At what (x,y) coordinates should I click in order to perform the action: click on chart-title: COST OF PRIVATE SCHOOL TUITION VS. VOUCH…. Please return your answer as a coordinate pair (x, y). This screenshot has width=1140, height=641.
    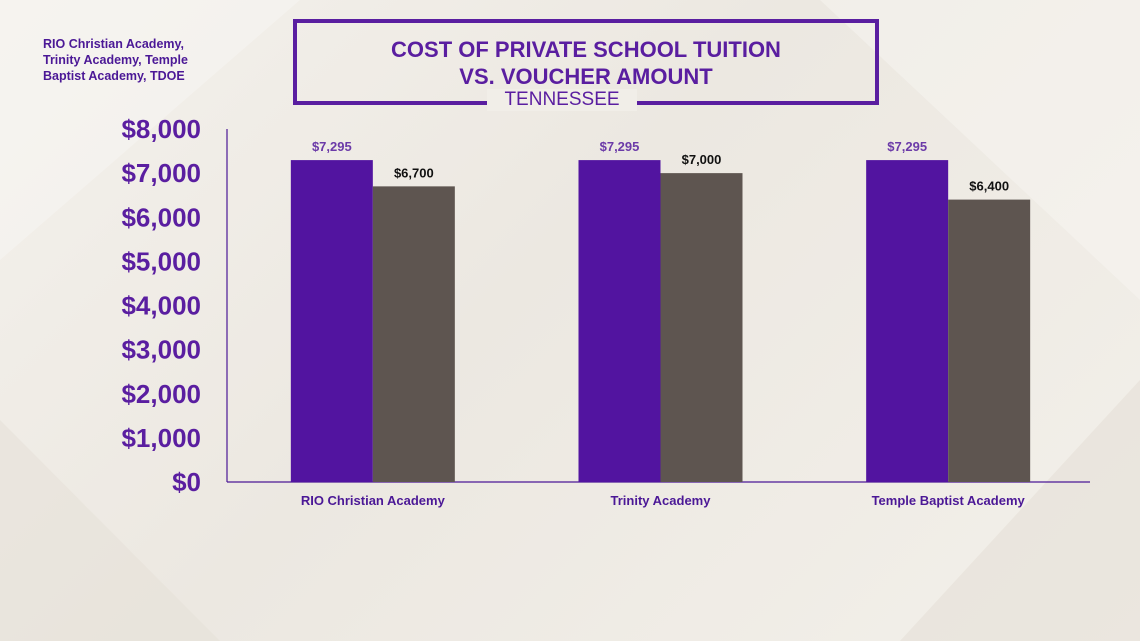
    Looking at the image, I should click on (586, 63).